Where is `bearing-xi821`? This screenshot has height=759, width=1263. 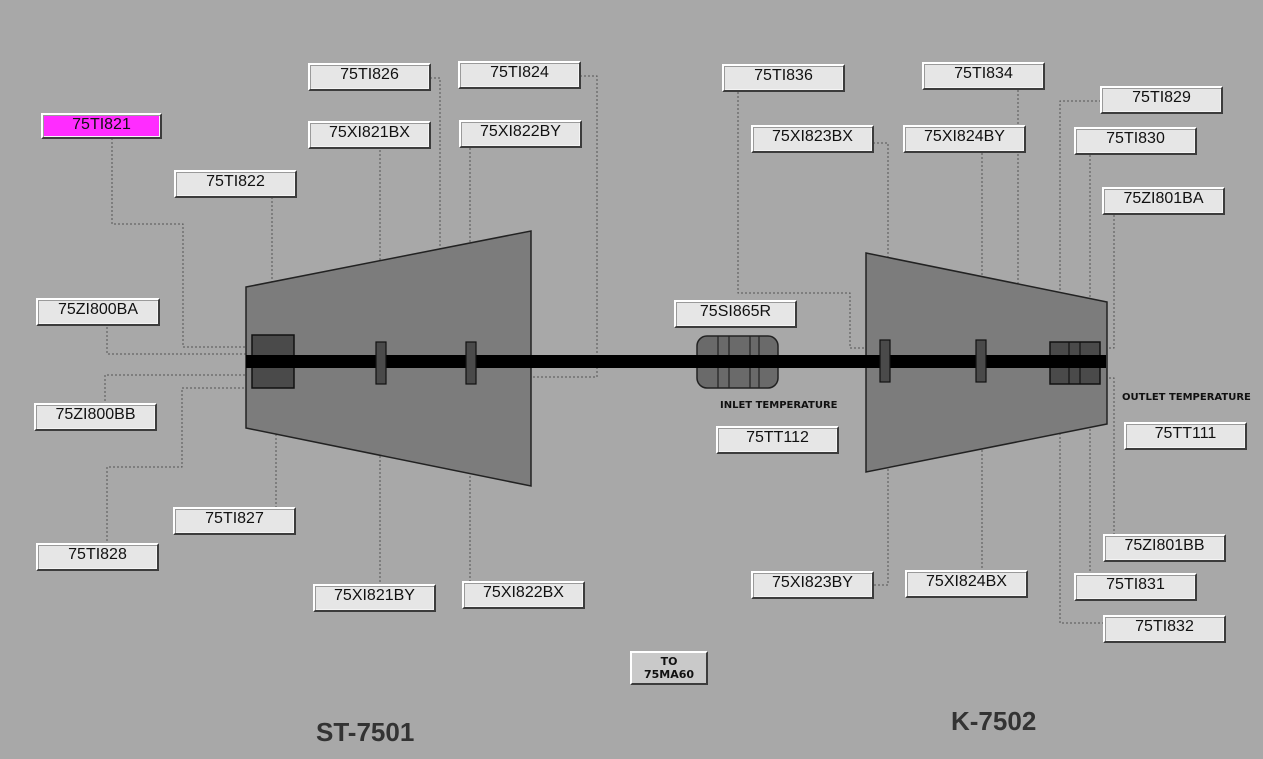 bearing-xi821 is located at coordinates (381, 363).